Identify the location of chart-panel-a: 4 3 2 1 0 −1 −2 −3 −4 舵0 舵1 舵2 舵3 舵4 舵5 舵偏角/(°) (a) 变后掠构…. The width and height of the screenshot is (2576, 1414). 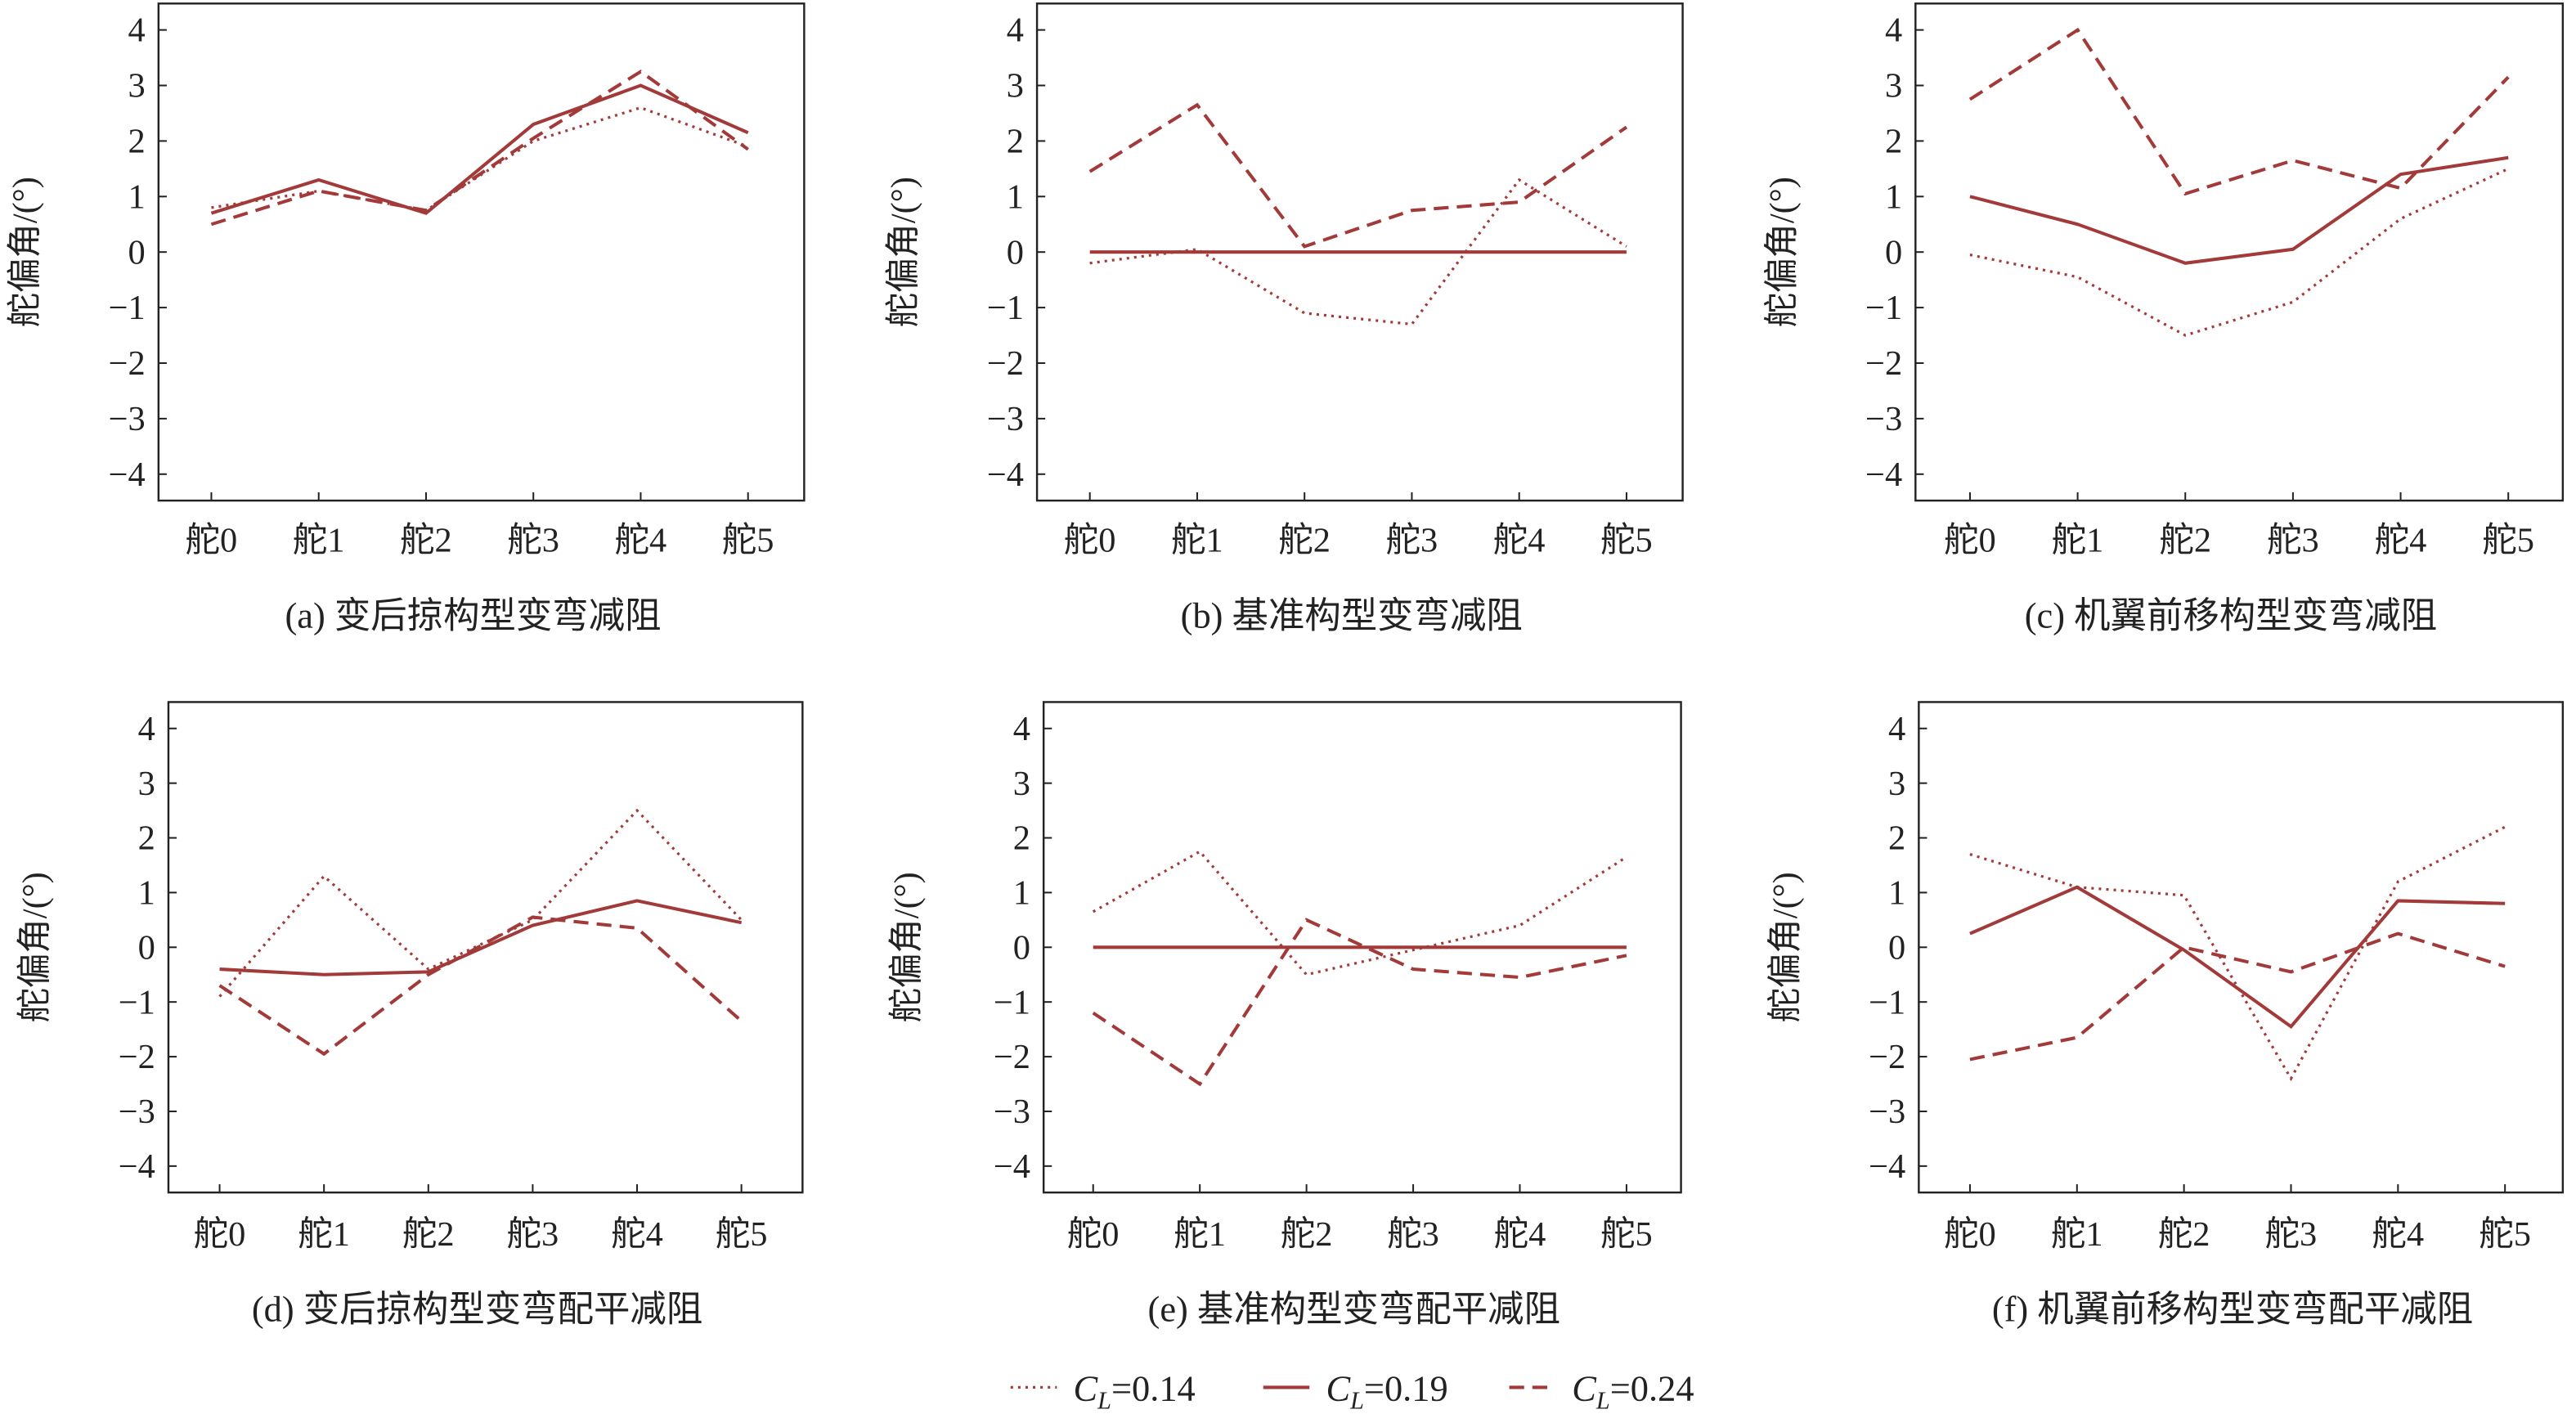
(406, 319).